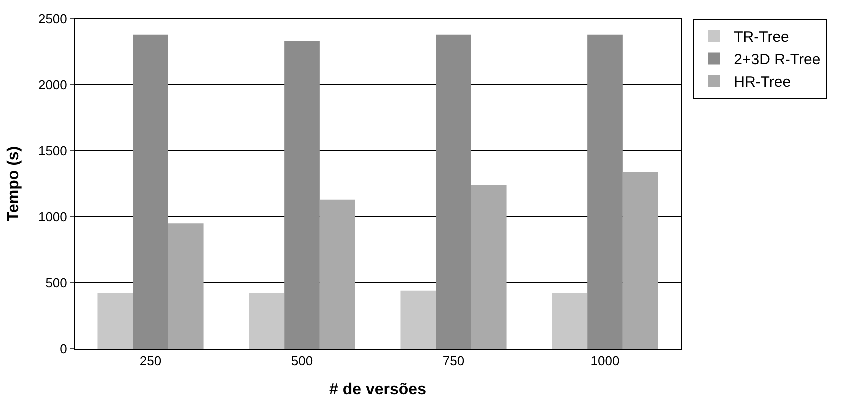  I want to click on legend-label: HR-Tree, so click(763, 83).